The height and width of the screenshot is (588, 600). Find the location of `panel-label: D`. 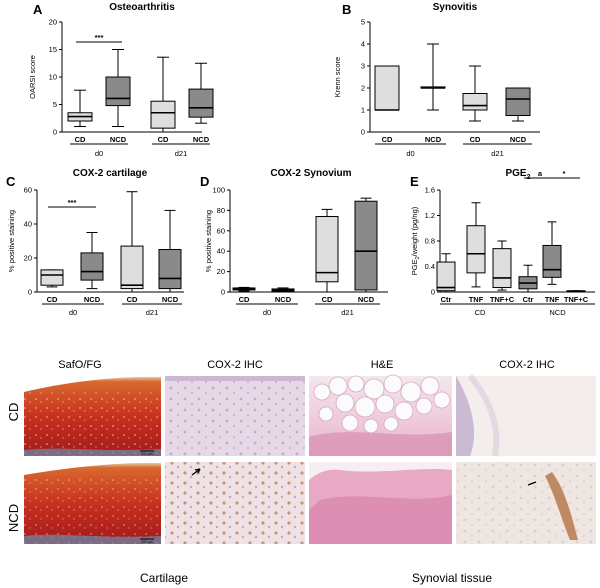

panel-label: D is located at coordinates (204, 181).